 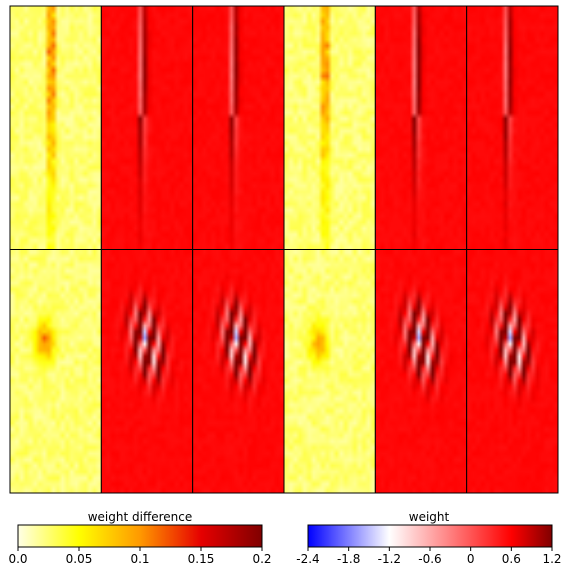 I want to click on colorbar-tick-label: -1.8, so click(x=348, y=559).